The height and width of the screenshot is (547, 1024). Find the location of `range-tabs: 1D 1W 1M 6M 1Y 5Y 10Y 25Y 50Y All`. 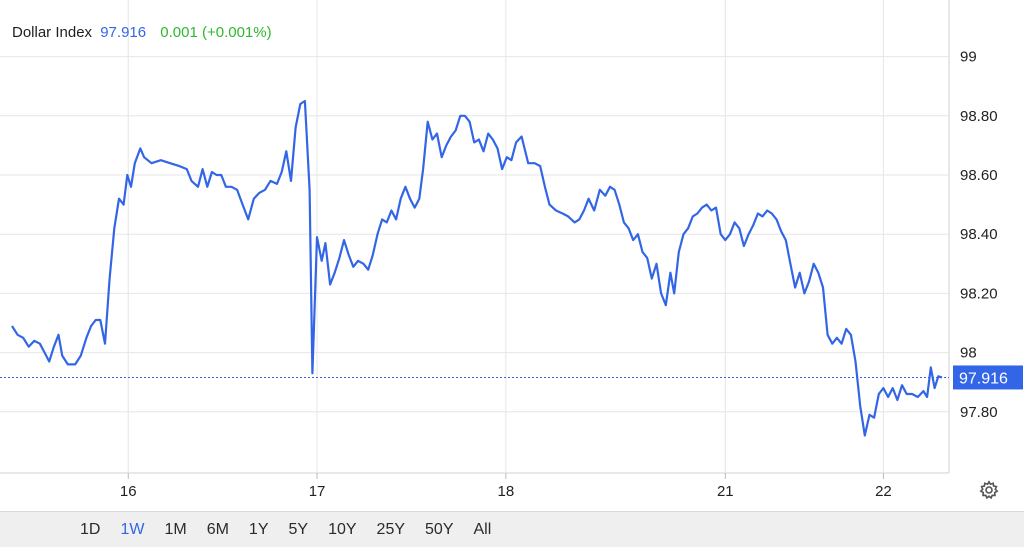

range-tabs: 1D 1W 1M 6M 1Y 5Y 10Y 25Y 50Y All is located at coordinates (285, 529).